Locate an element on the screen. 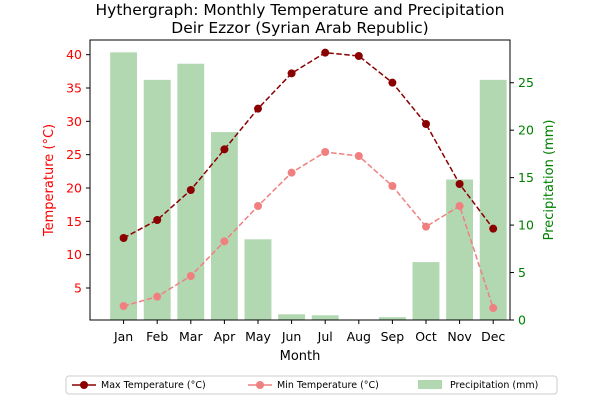 This screenshot has height=400, width=600. month-axis: Jan Feb Mar Apr May Jun Jul Aug Sep Oct Nov Dec is located at coordinates (309, 332).